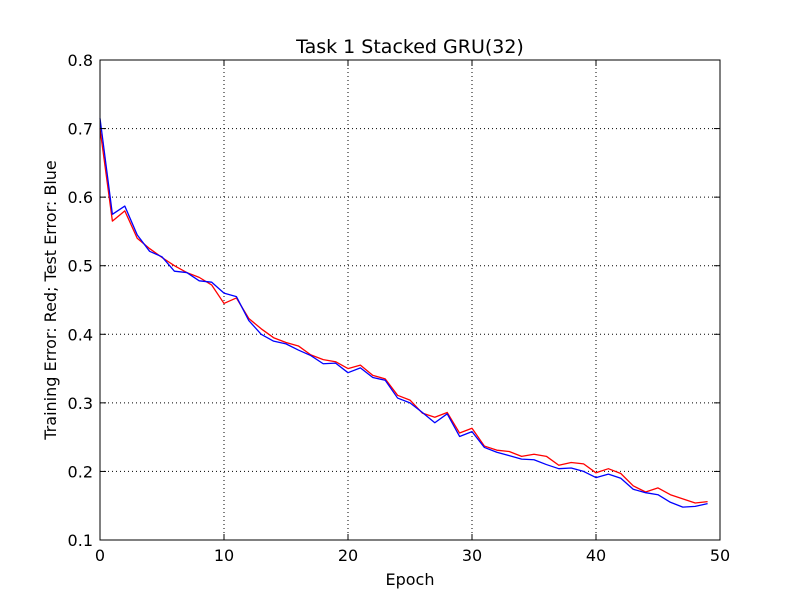 The height and width of the screenshot is (600, 800). What do you see at coordinates (80, 197) in the screenshot?
I see `y-tick-label: 0.6` at bounding box center [80, 197].